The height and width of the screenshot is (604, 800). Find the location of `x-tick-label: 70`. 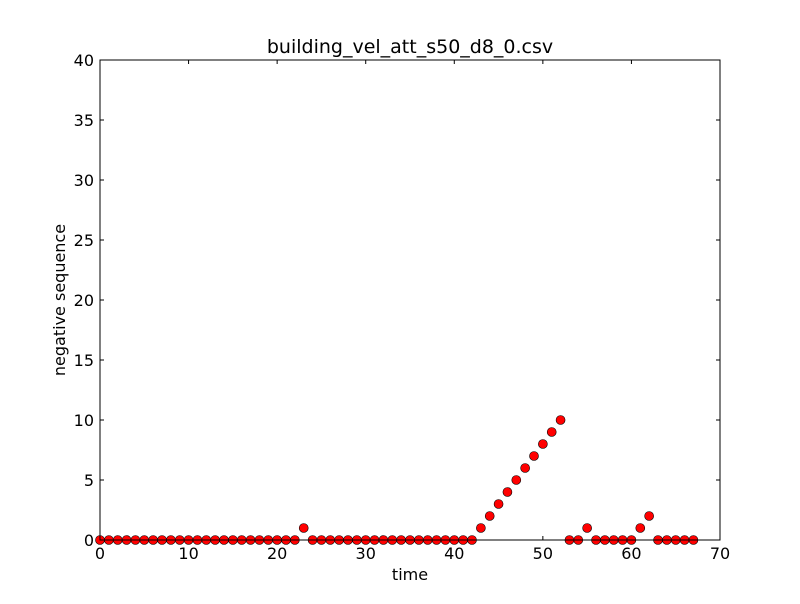

x-tick-label: 70 is located at coordinates (720, 553).